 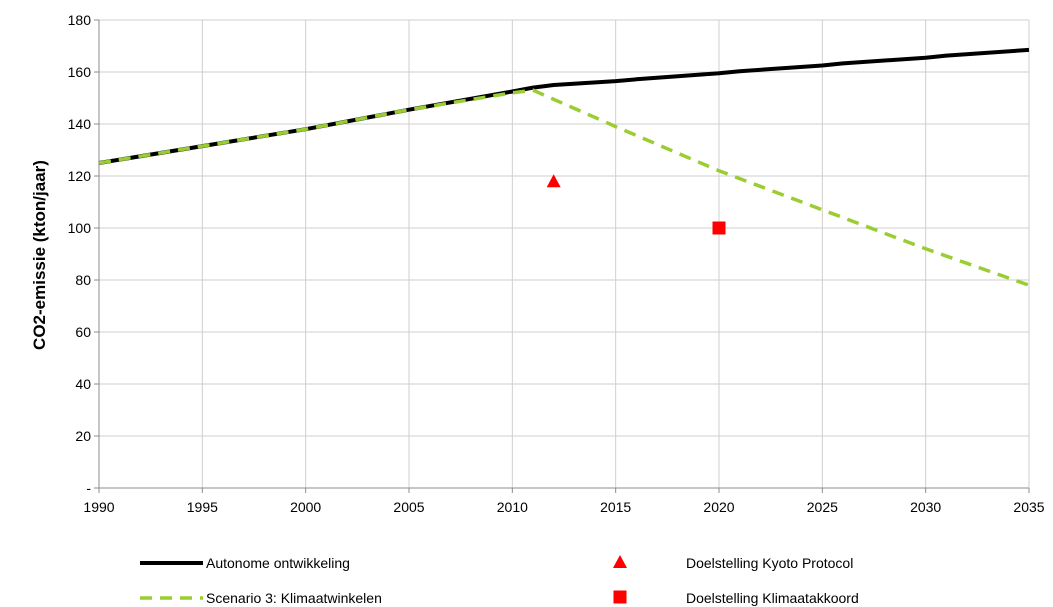 What do you see at coordinates (719, 228) in the screenshot?
I see `data-point-square` at bounding box center [719, 228].